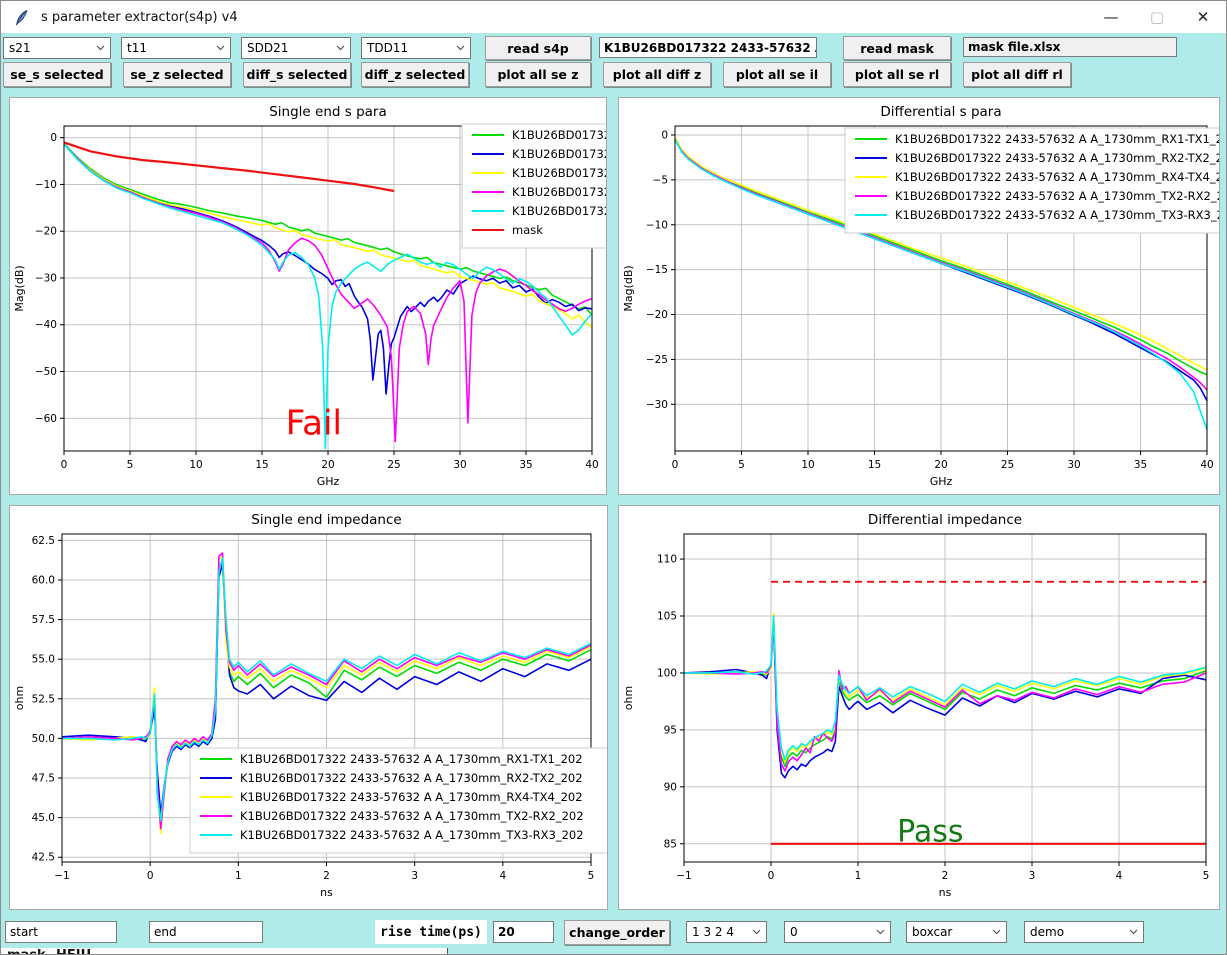  What do you see at coordinates (224, 951) in the screenshot?
I see `clipped-bottom-row: mask HFIU` at bounding box center [224, 951].